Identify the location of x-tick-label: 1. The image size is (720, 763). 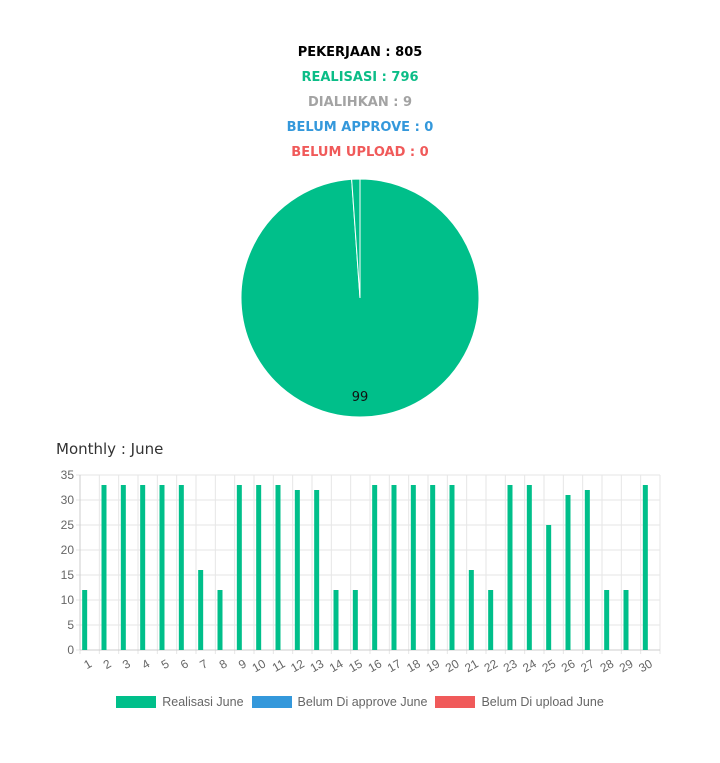
(87, 664).